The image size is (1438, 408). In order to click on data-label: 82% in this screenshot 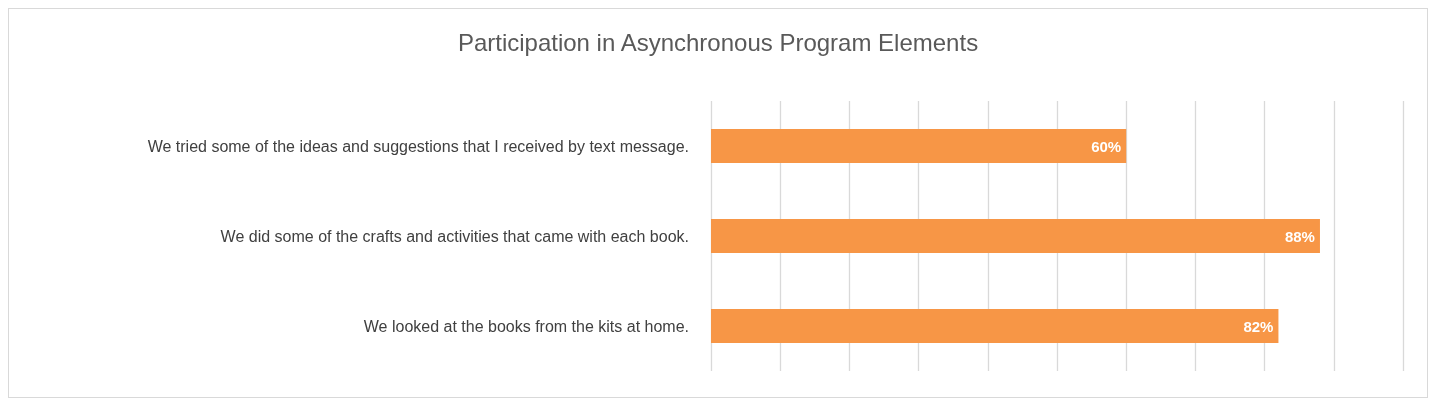, I will do `click(1258, 326)`.